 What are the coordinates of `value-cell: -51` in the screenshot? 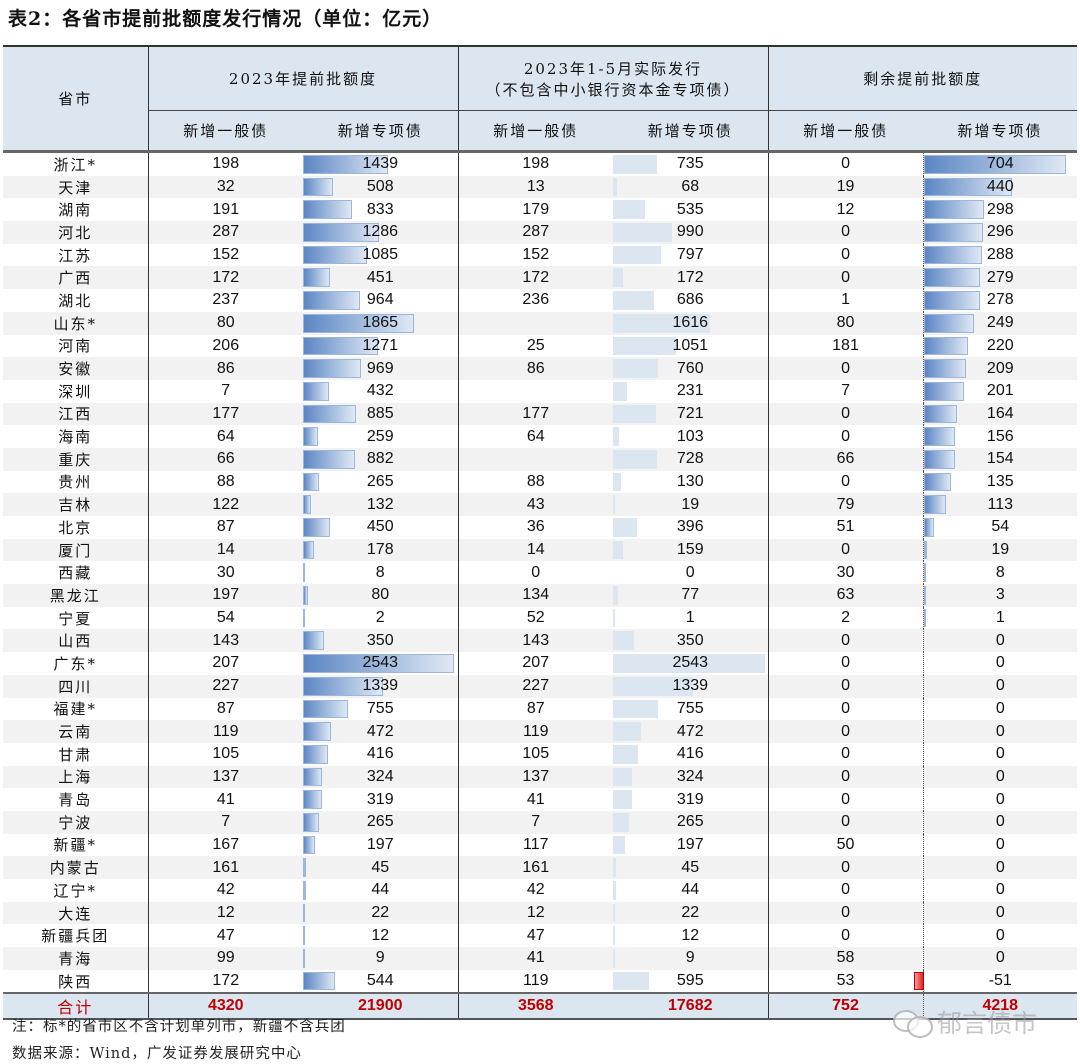 It's located at (995, 981).